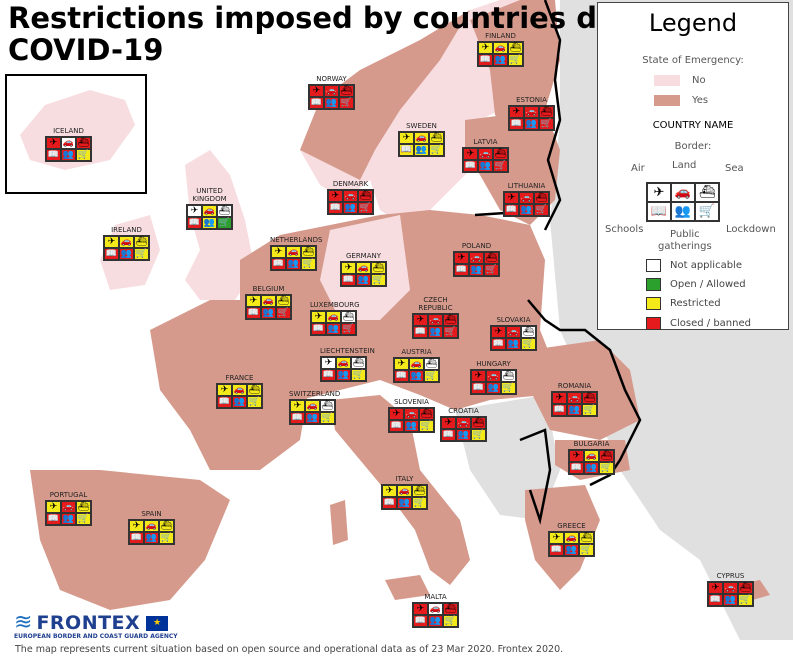  Describe the element at coordinates (700, 100) in the screenshot. I see `legend-yes-label: Yes` at that location.